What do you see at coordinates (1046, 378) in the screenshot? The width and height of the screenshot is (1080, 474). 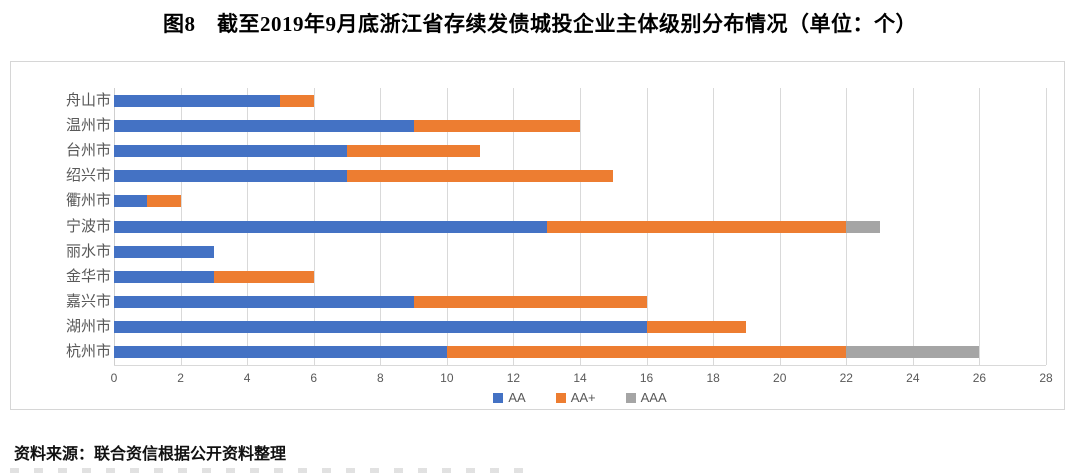 I see `x-tick-label: 28` at bounding box center [1046, 378].